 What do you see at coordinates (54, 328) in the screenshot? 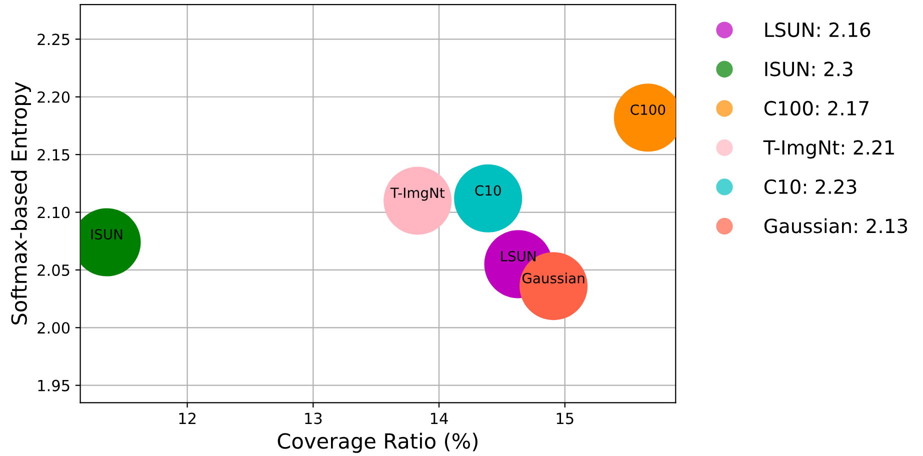
I see `y-tick-label: 2.00` at bounding box center [54, 328].